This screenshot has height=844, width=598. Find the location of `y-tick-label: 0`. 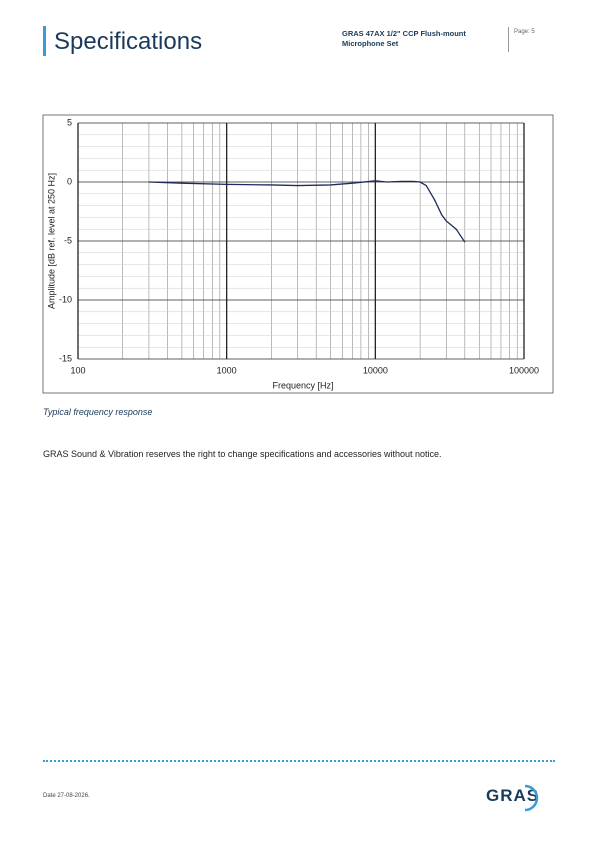

y-tick-label: 0 is located at coordinates (69, 181).